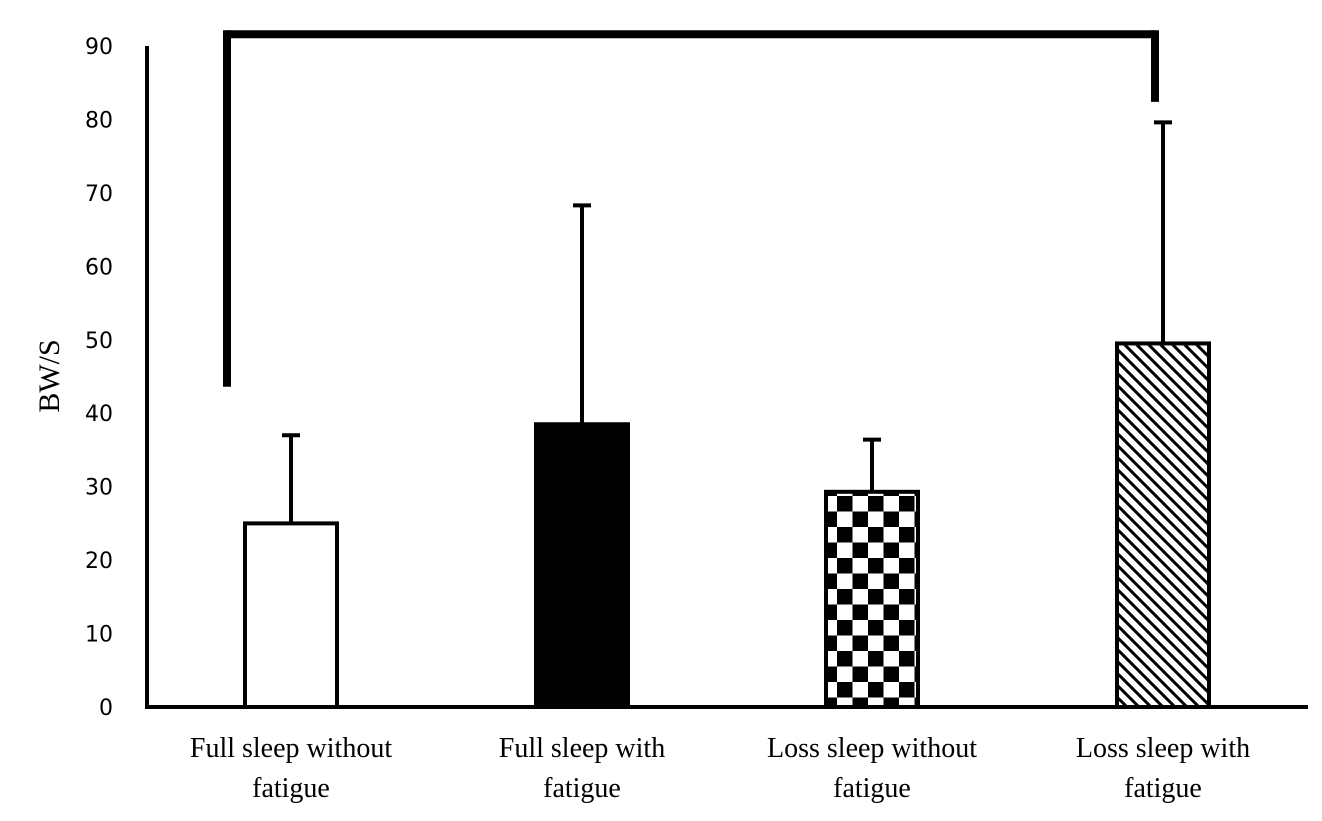  Describe the element at coordinates (99, 194) in the screenshot. I see `y-tick-label: 70` at that location.